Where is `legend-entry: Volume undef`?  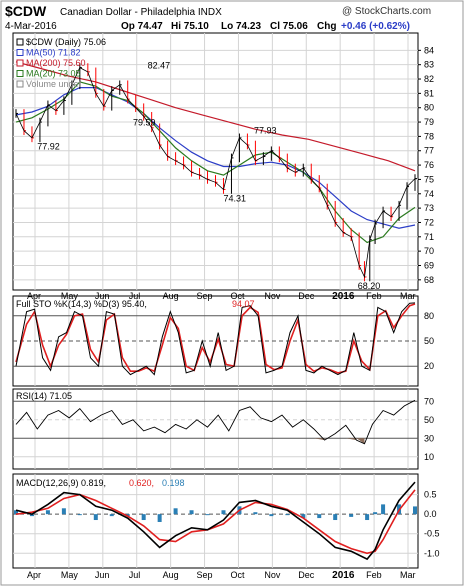
legend-entry: Volume undef is located at coordinates (54, 84).